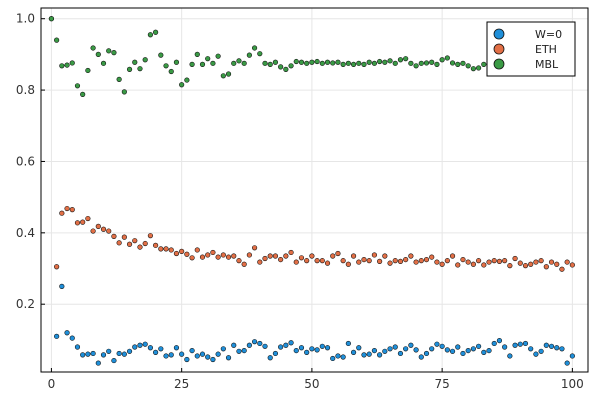  What do you see at coordinates (531, 49) in the screenshot?
I see `legend: W=0 ETH MBL` at bounding box center [531, 49].